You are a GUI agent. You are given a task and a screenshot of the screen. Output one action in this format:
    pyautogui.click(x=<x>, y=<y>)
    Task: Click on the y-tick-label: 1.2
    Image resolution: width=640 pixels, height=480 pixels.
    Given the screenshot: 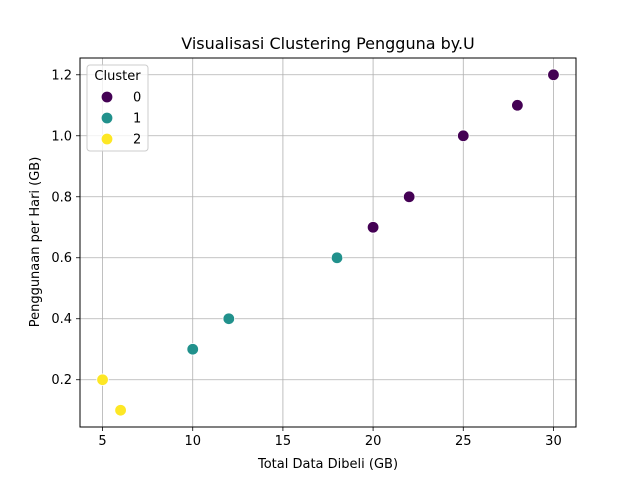 What is the action you would take?
    pyautogui.click(x=61, y=75)
    